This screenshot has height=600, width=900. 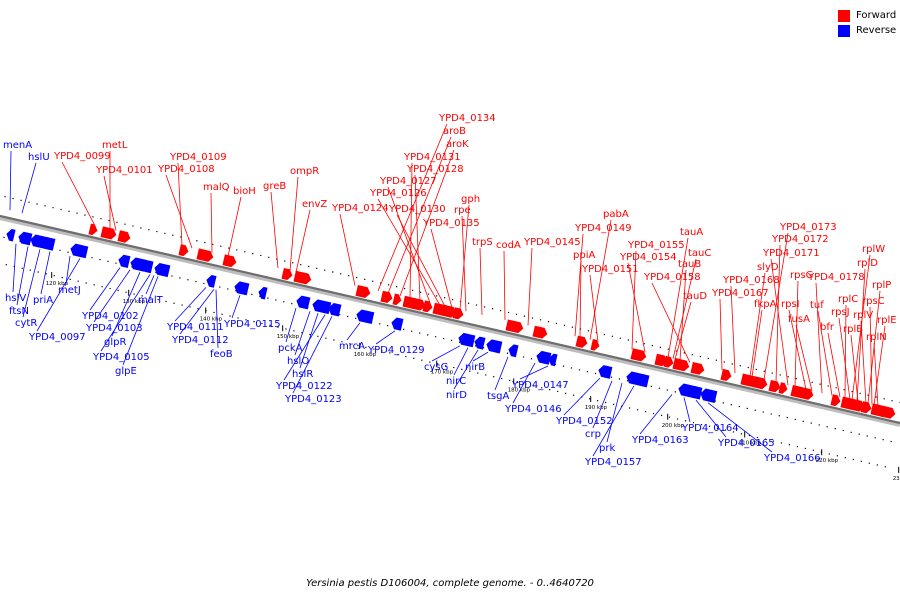 What do you see at coordinates (876, 30) in the screenshot?
I see `legend-label-reverse: Reverse` at bounding box center [876, 30].